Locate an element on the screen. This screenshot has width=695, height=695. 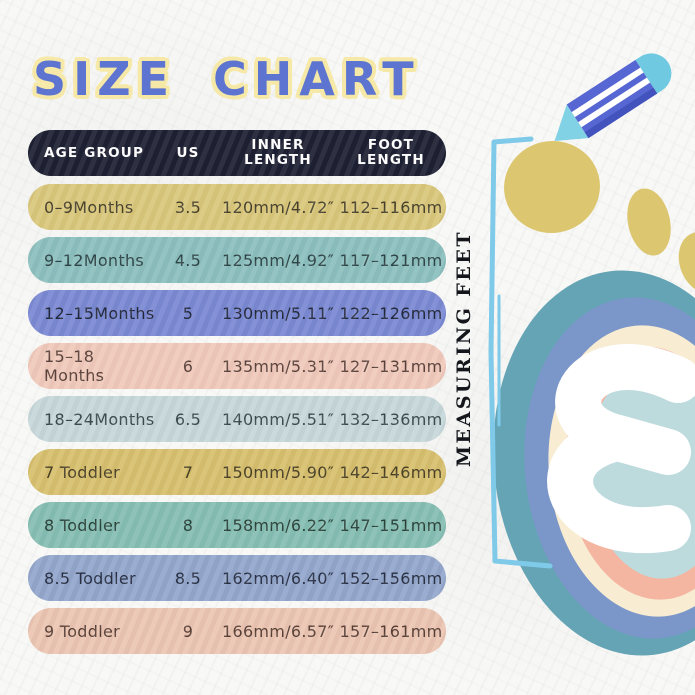
cell-inner-length: 125mm/4.92″ is located at coordinates (277, 260).